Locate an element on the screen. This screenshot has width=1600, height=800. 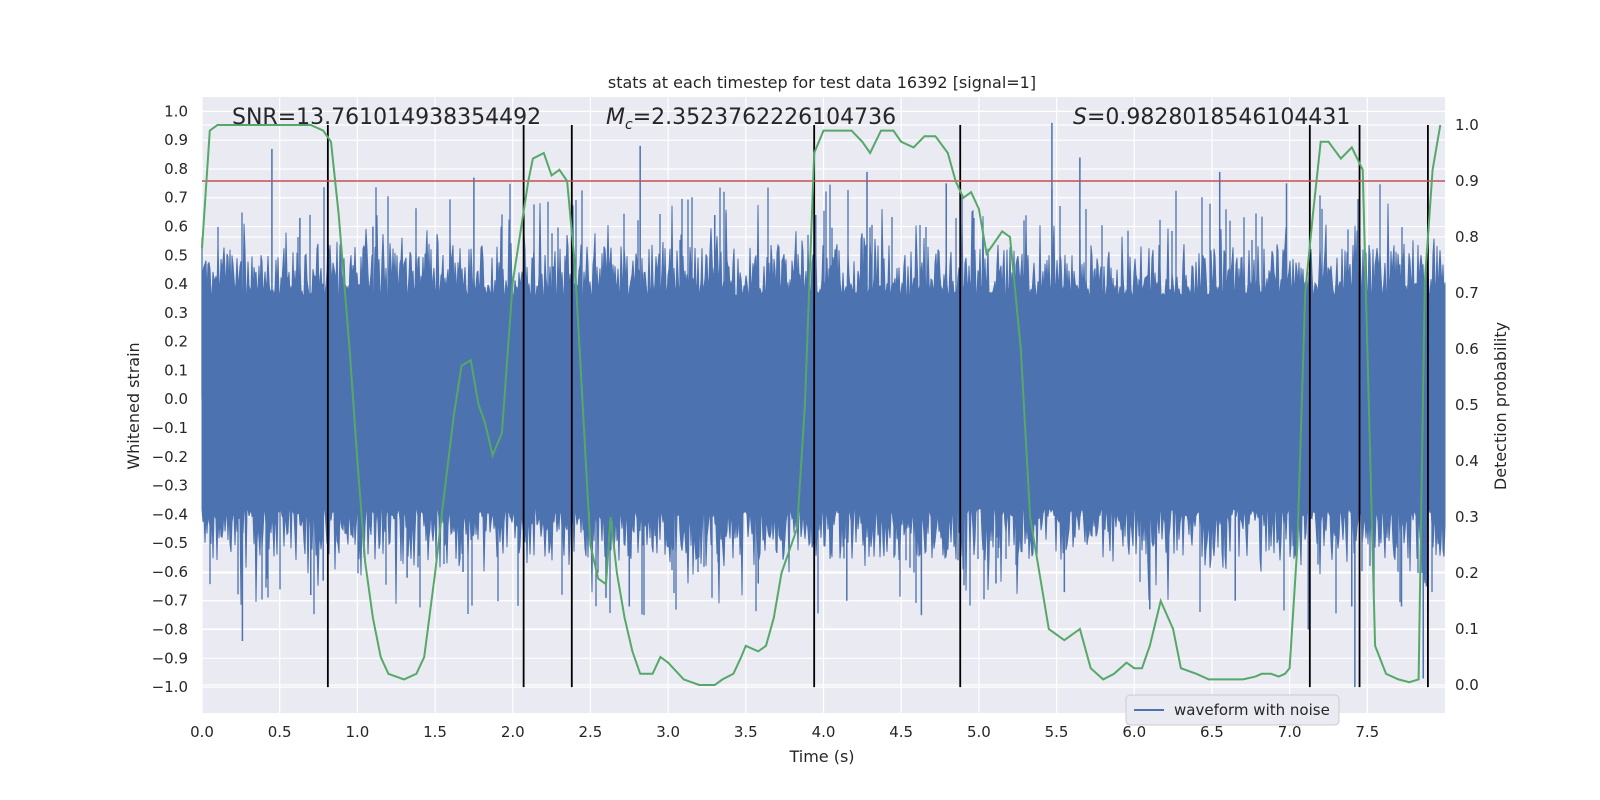
y-right-tick-labels: 0.0 0.1 0.2 0.3 0.4 0.5 0.6 0.7 0.8 0.9 1.0 is located at coordinates (1467, 405).